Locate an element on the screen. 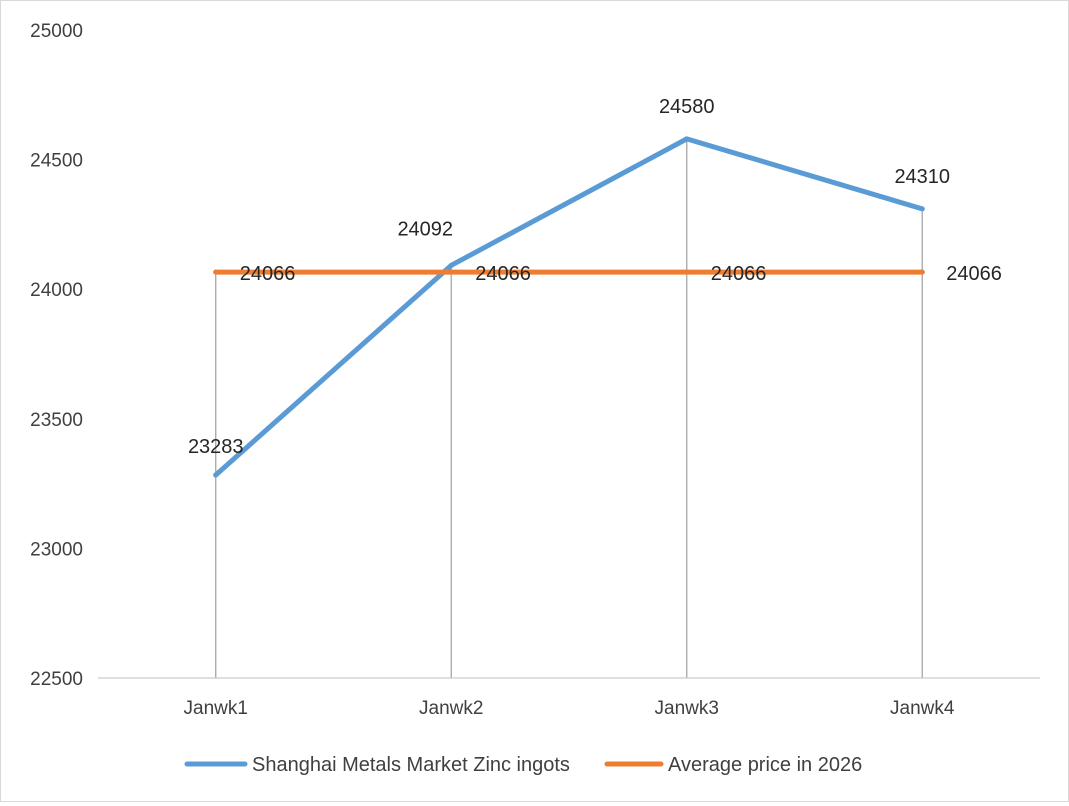  x-tick-label: Janwk1 is located at coordinates (216, 708).